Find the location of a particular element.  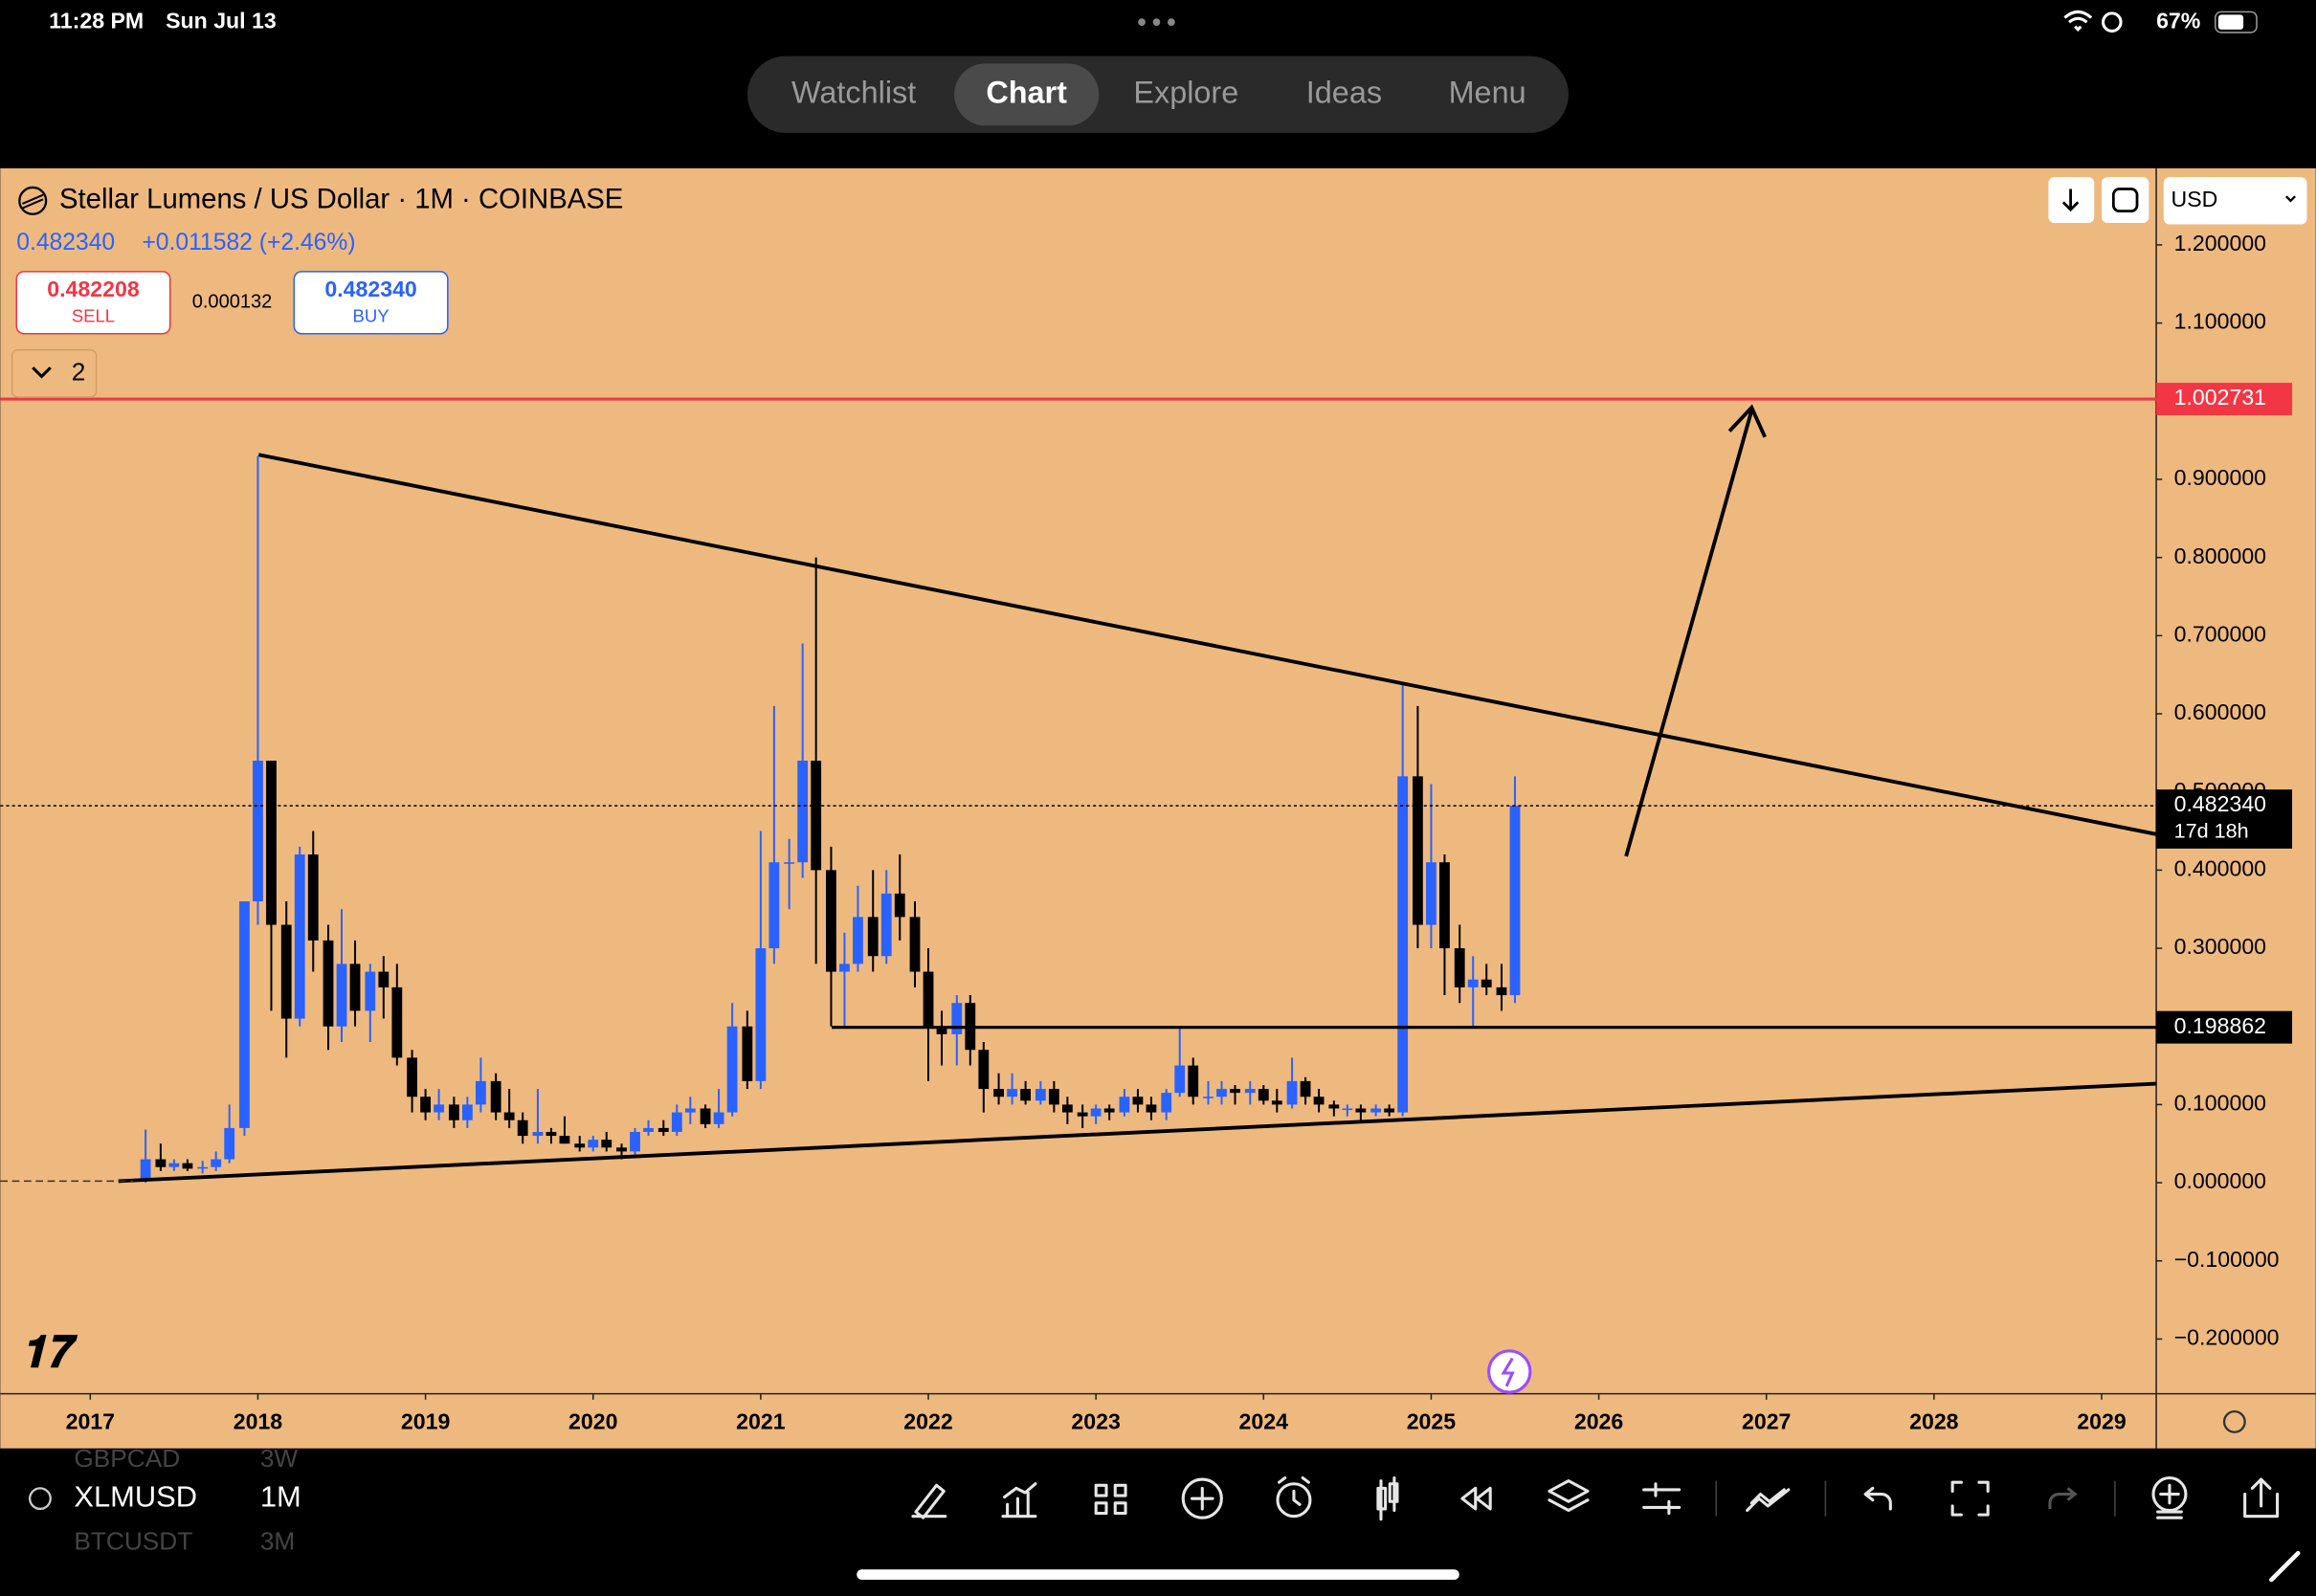

price-line-label: 1.002731 is located at coordinates (2220, 398).